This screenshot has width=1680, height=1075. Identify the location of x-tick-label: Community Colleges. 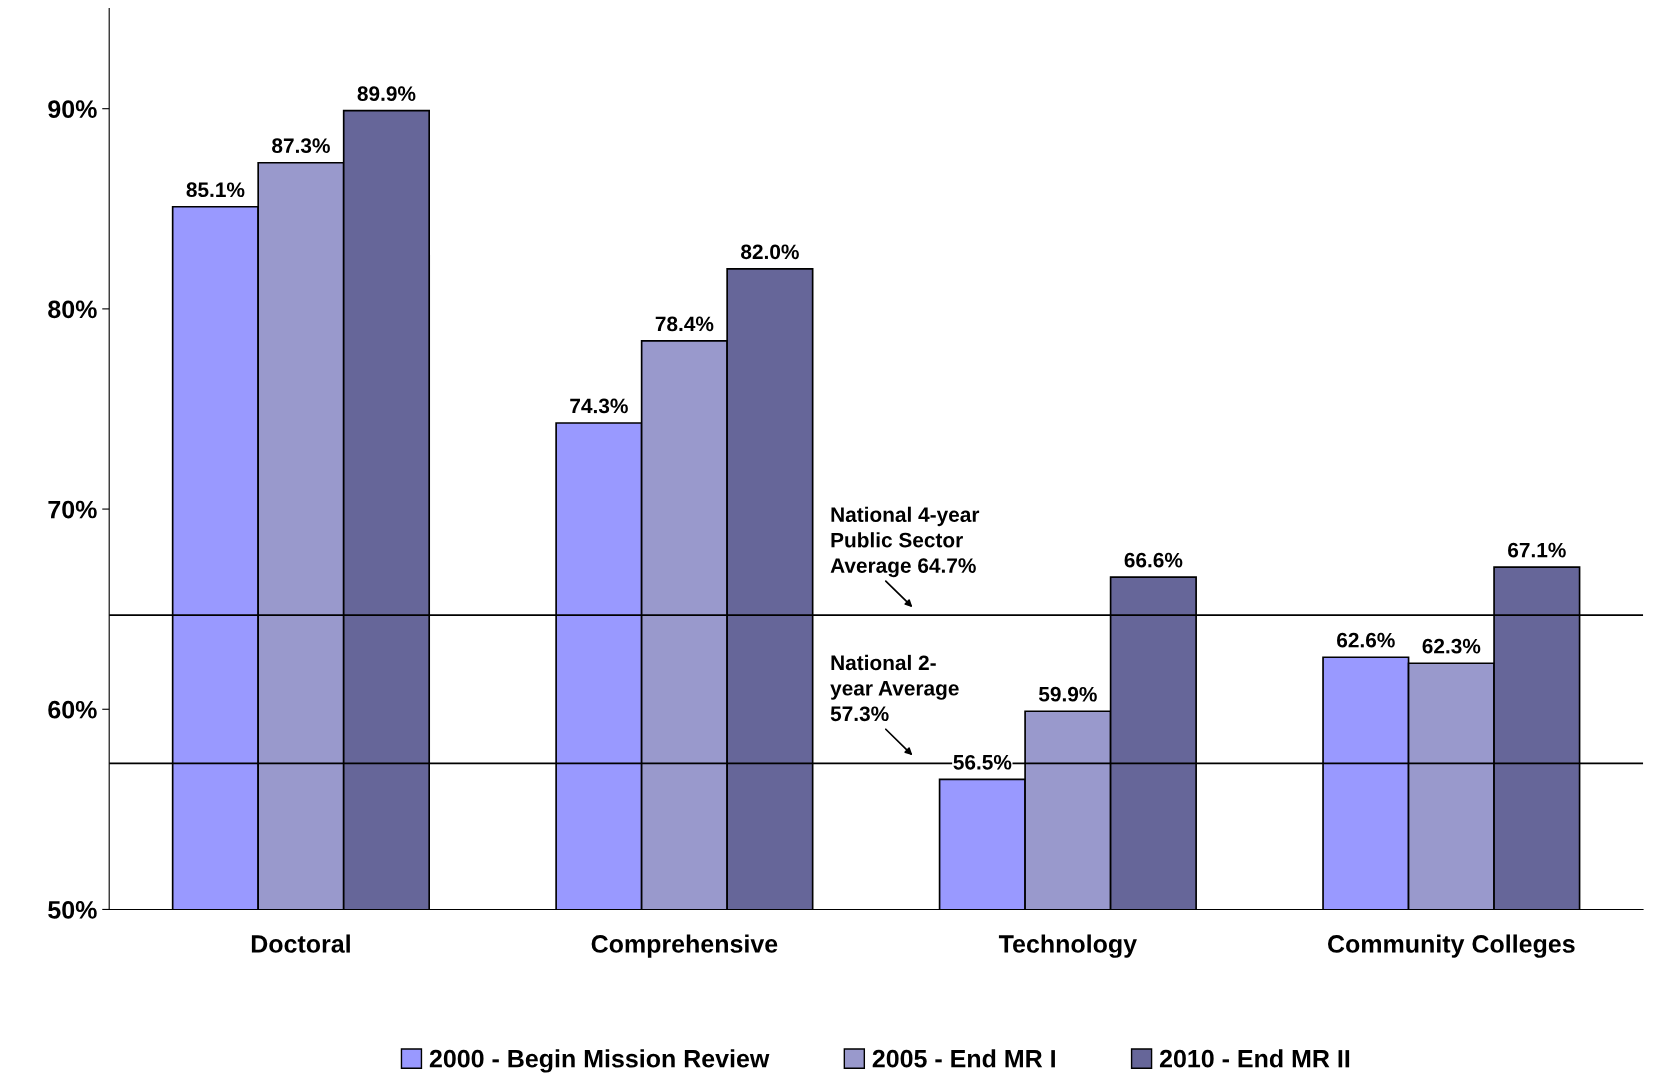
(1451, 946).